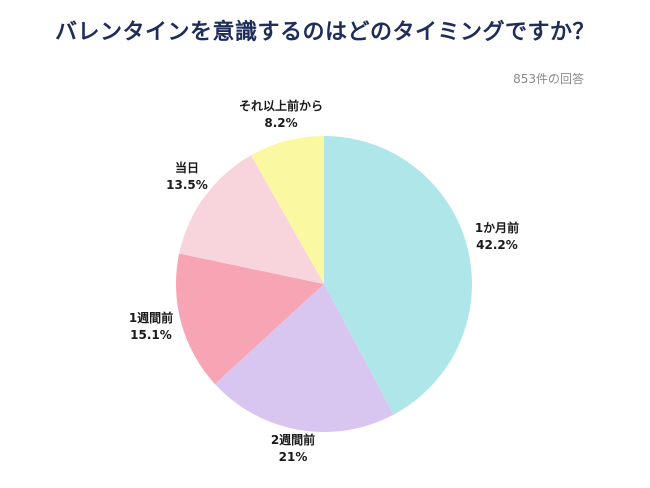 The width and height of the screenshot is (650, 488). What do you see at coordinates (151, 327) in the screenshot?
I see `label-1-week: 1週間前 15.1%` at bounding box center [151, 327].